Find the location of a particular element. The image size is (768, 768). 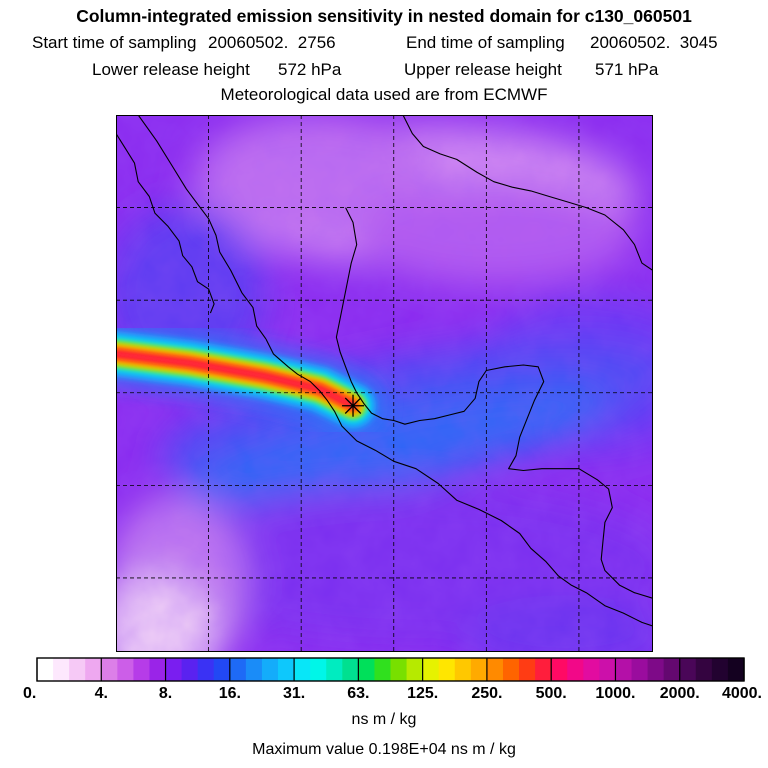

receptor-marker is located at coordinates (353, 405).